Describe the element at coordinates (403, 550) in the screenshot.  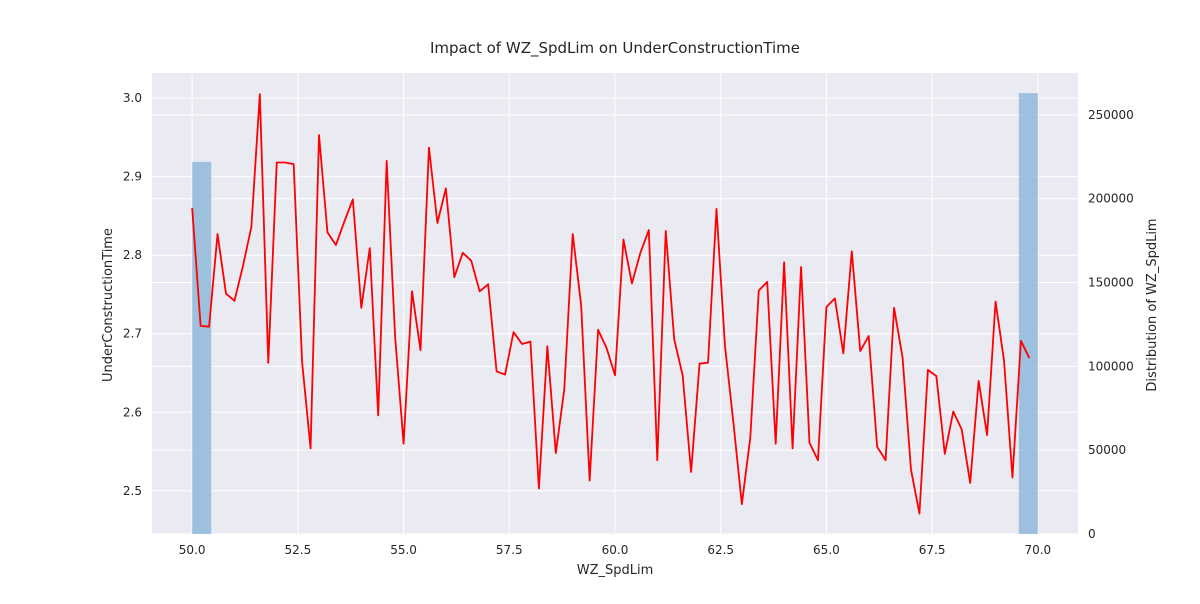
I see `x-tick-label: 55.0` at that location.